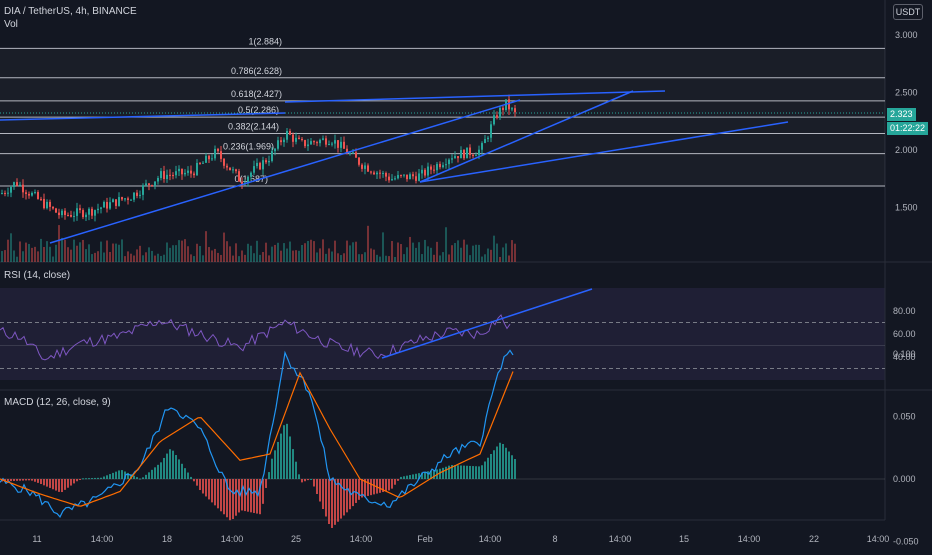  What do you see at coordinates (57, 402) in the screenshot?
I see `macd-label: MACD (12, 26, close, 9)` at bounding box center [57, 402].